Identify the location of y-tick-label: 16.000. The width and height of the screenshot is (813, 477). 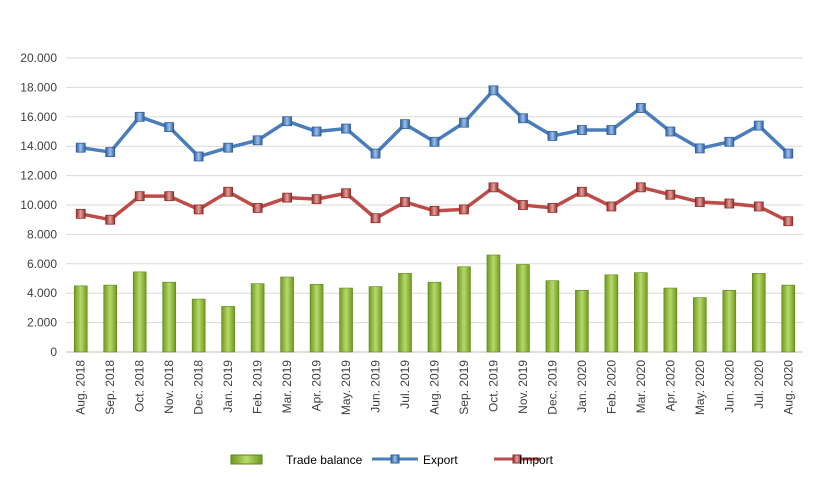
(38, 117).